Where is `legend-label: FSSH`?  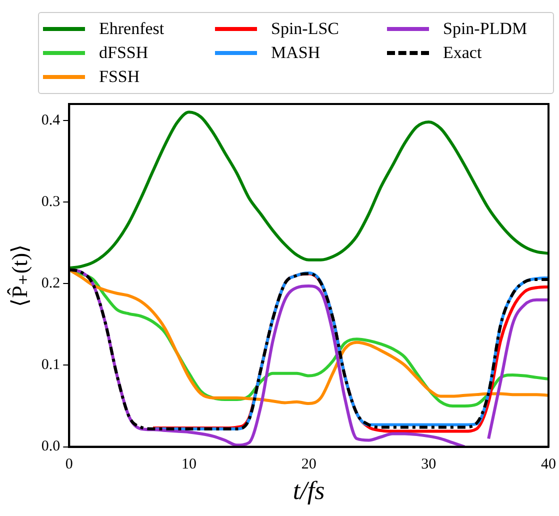
legend-label: FSSH is located at coordinates (119, 77).